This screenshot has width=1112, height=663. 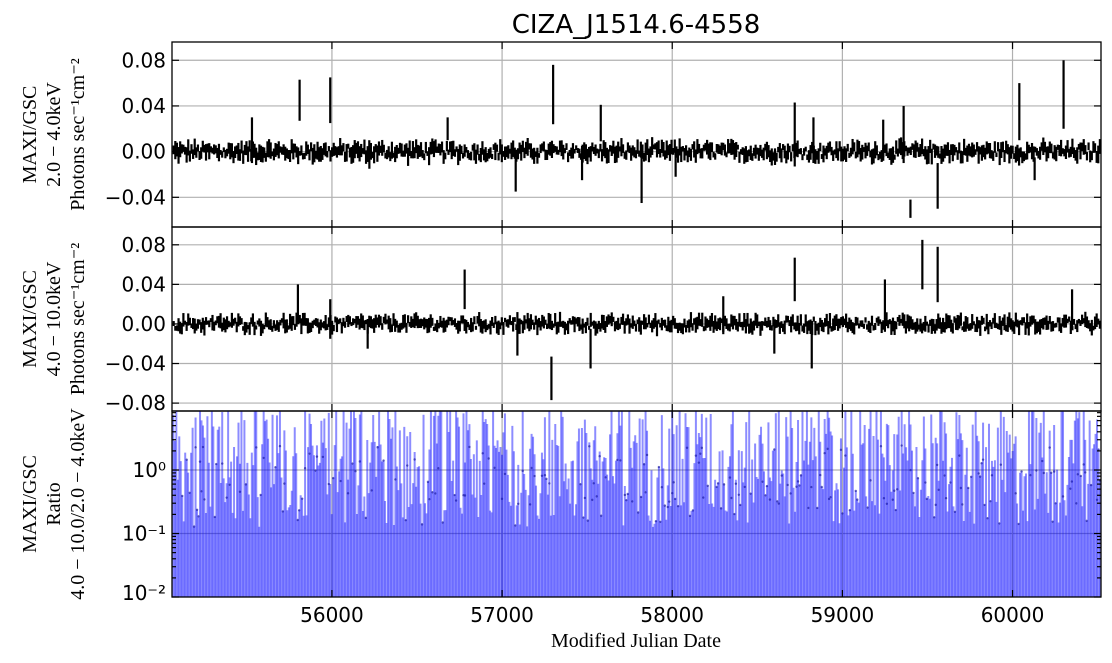 I want to click on y-axis-label: 2.0 − 4.0keV, so click(x=54, y=134).